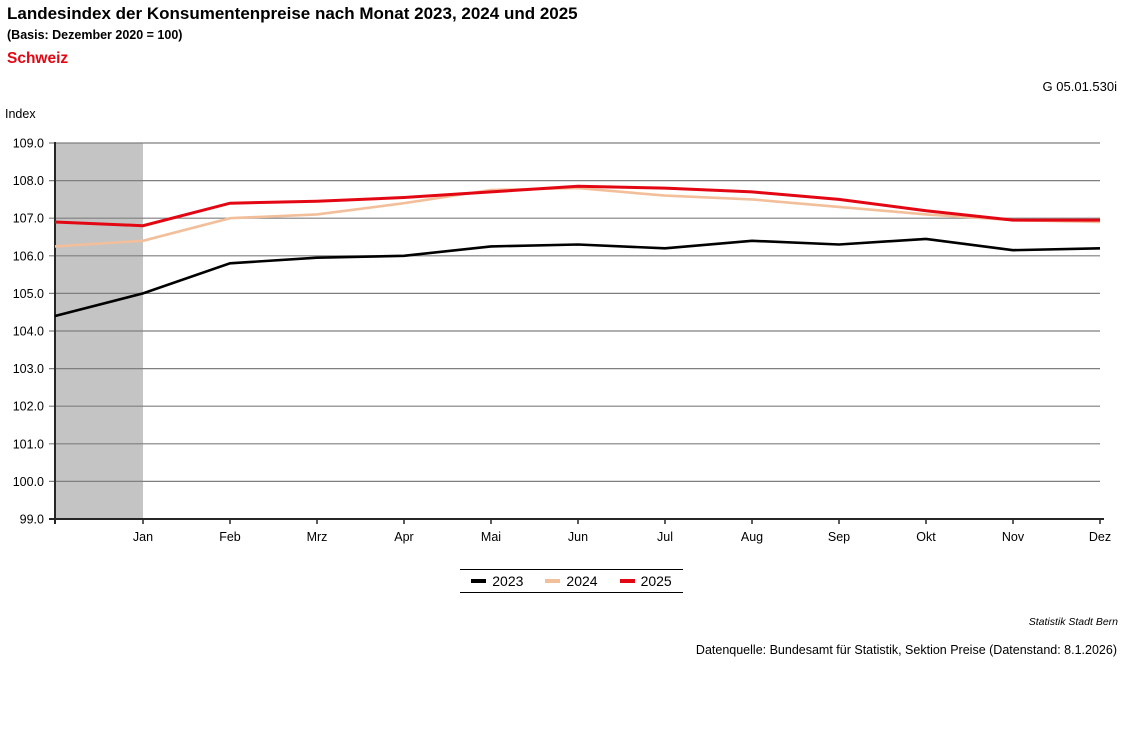 The image size is (1127, 734). Describe the element at coordinates (28, 294) in the screenshot. I see `y-tick-label: 105.0` at that location.